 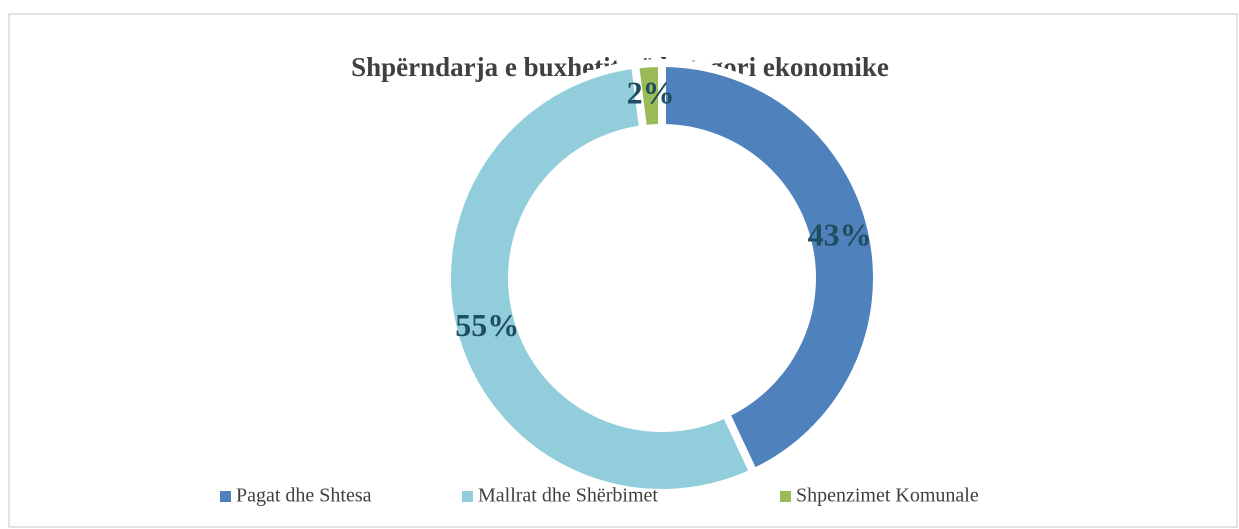 I want to click on value-label: 55%, so click(x=487, y=325).